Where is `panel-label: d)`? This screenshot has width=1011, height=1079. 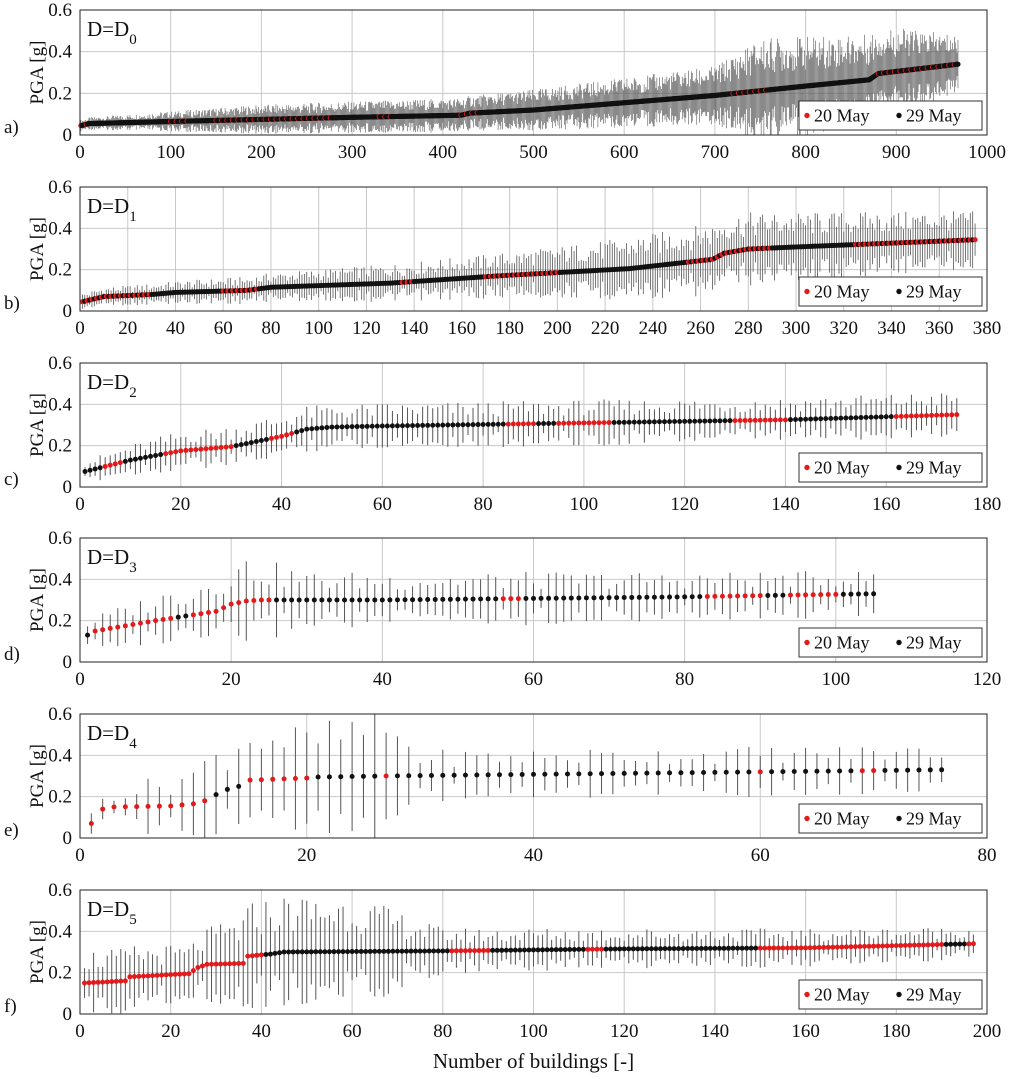
panel-label: d) is located at coordinates (12, 654).